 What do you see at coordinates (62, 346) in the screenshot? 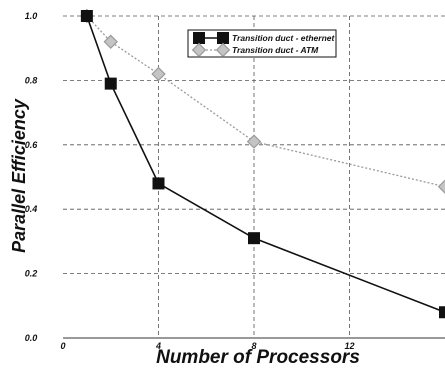
I see `x-tick-label: 0` at bounding box center [62, 346].